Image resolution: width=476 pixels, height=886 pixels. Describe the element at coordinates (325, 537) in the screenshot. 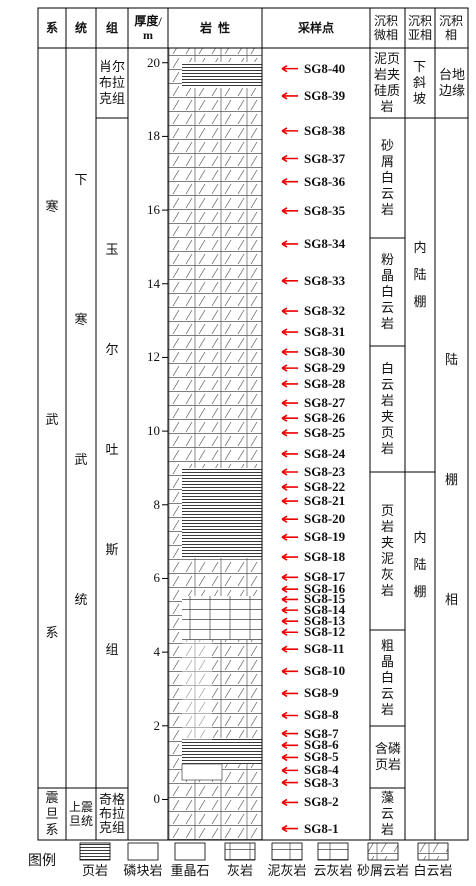

I see `sample-label: SG8-19` at that location.